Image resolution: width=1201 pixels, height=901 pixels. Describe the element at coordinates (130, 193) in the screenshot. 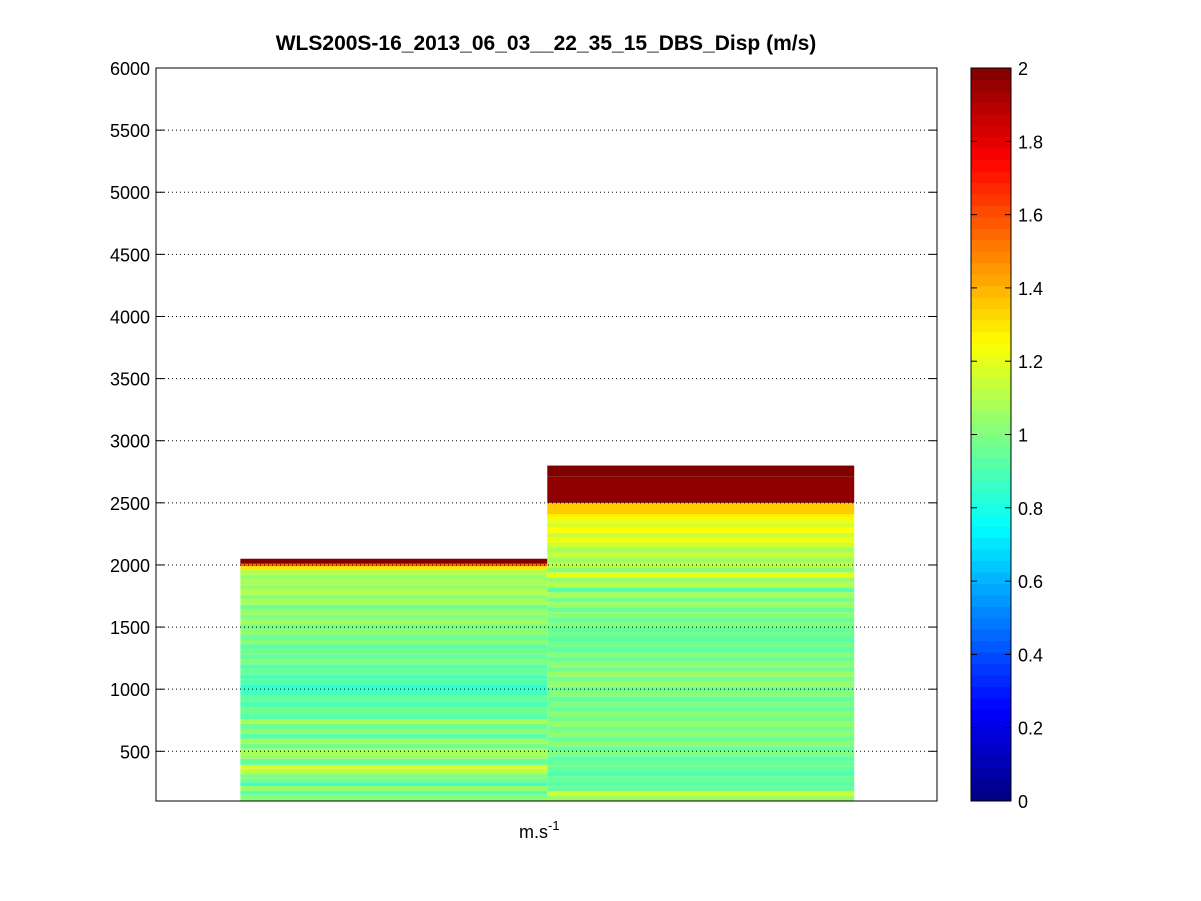

I see `y-tick-label: 5000` at that location.